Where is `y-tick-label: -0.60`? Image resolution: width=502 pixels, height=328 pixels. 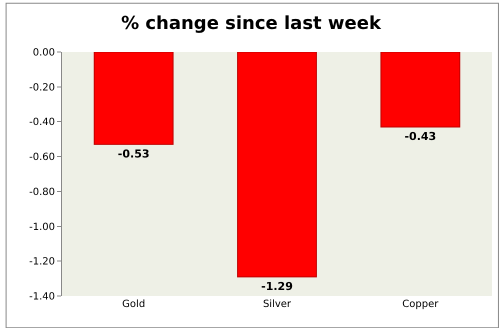 y-tick-label: -0.60 is located at coordinates (42, 158).